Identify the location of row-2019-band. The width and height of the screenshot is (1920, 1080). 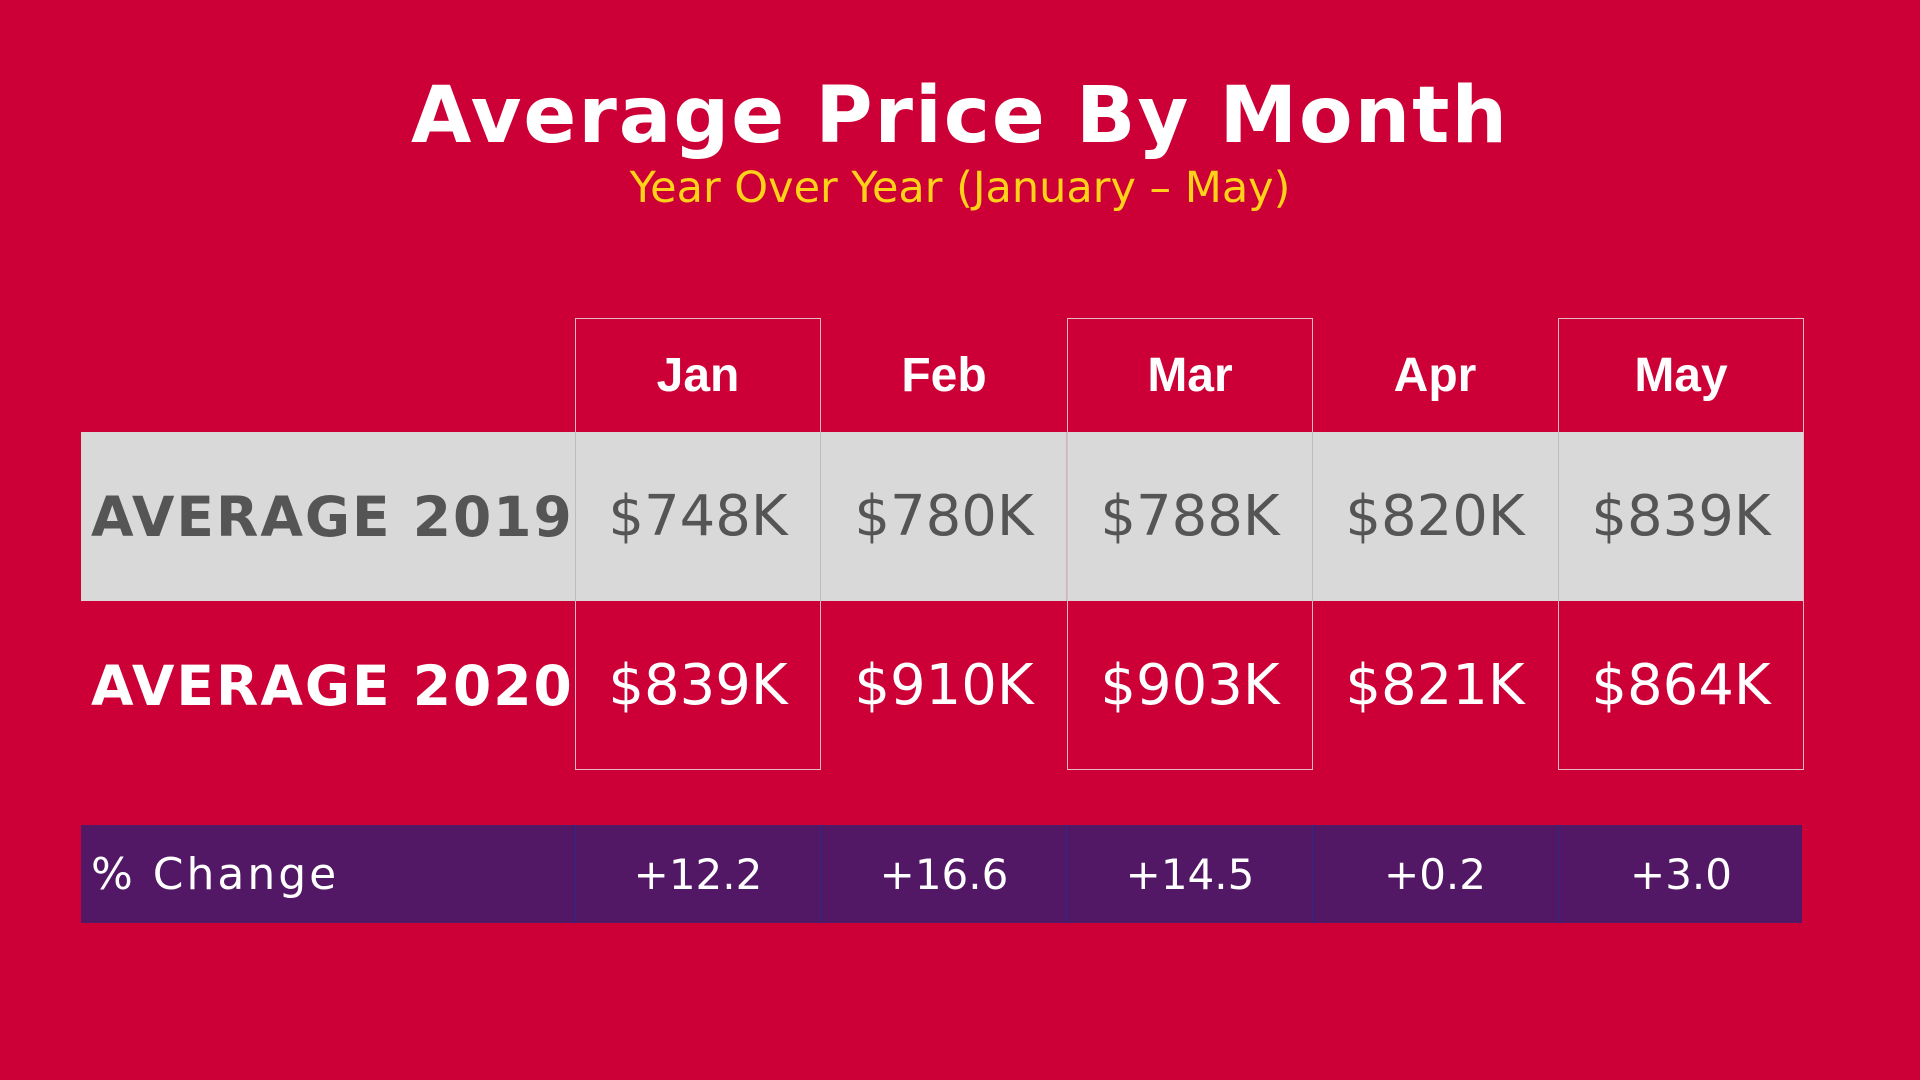
(942, 516).